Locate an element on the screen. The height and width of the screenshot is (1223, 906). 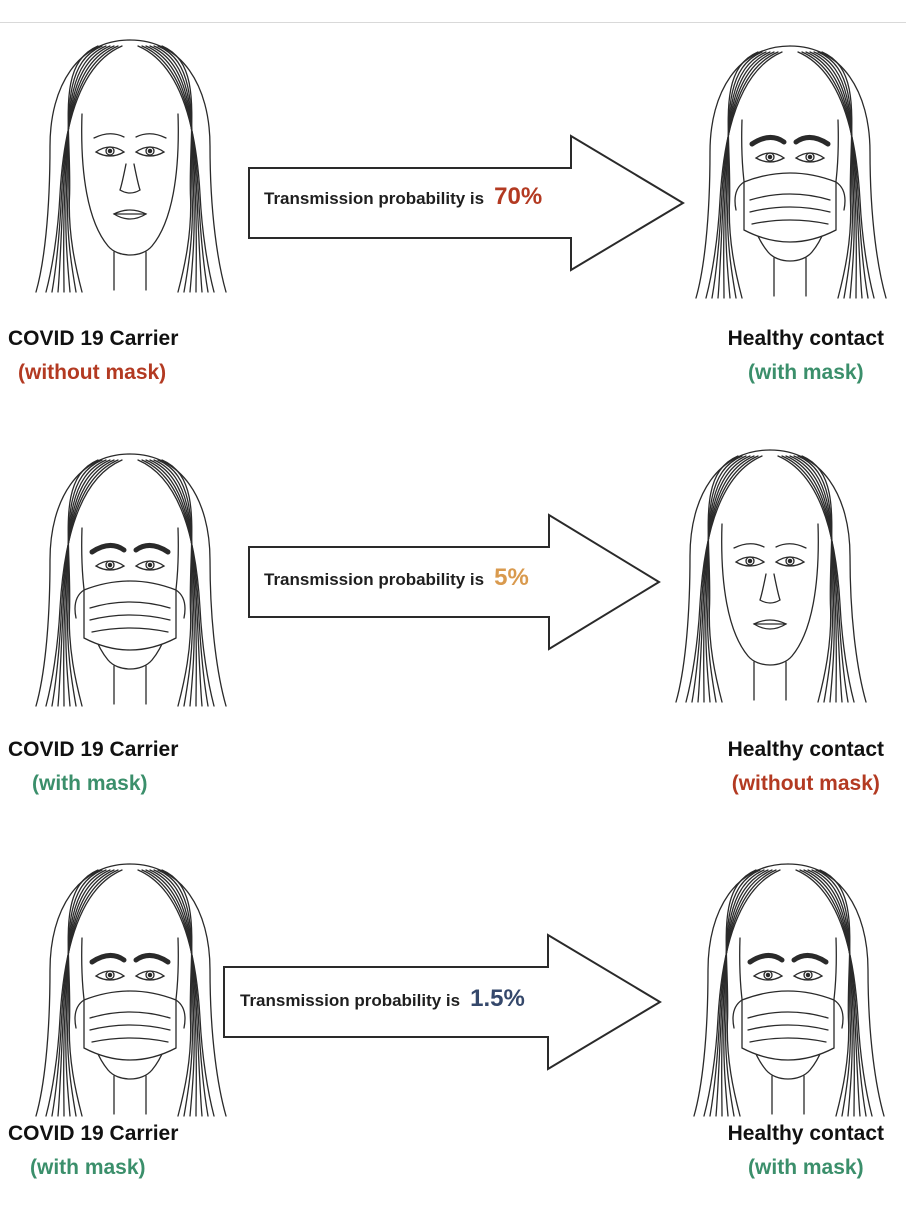
transmission-label-1: Transmission probability is 70% is located at coordinates (403, 197).